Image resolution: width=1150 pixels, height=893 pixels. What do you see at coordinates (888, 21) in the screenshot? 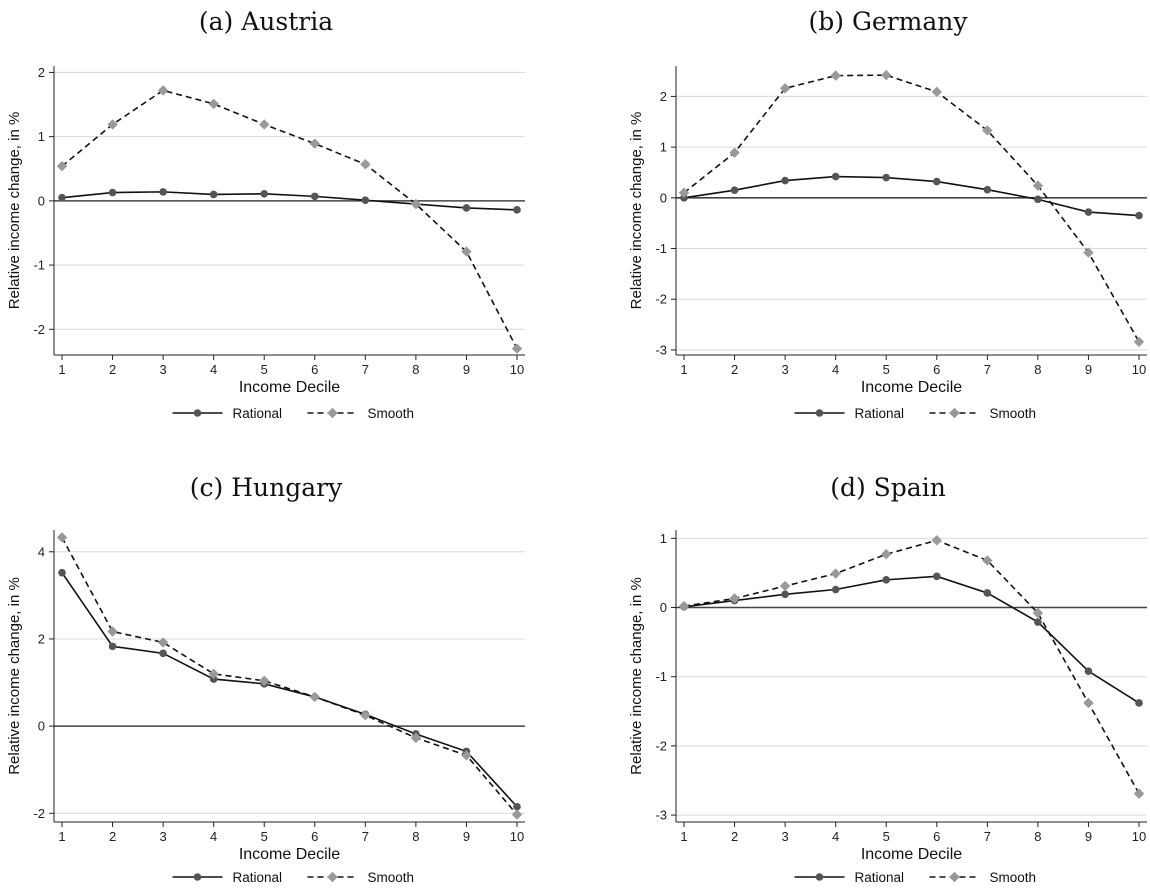
I see `chart-title: (b) Germany` at bounding box center [888, 21].